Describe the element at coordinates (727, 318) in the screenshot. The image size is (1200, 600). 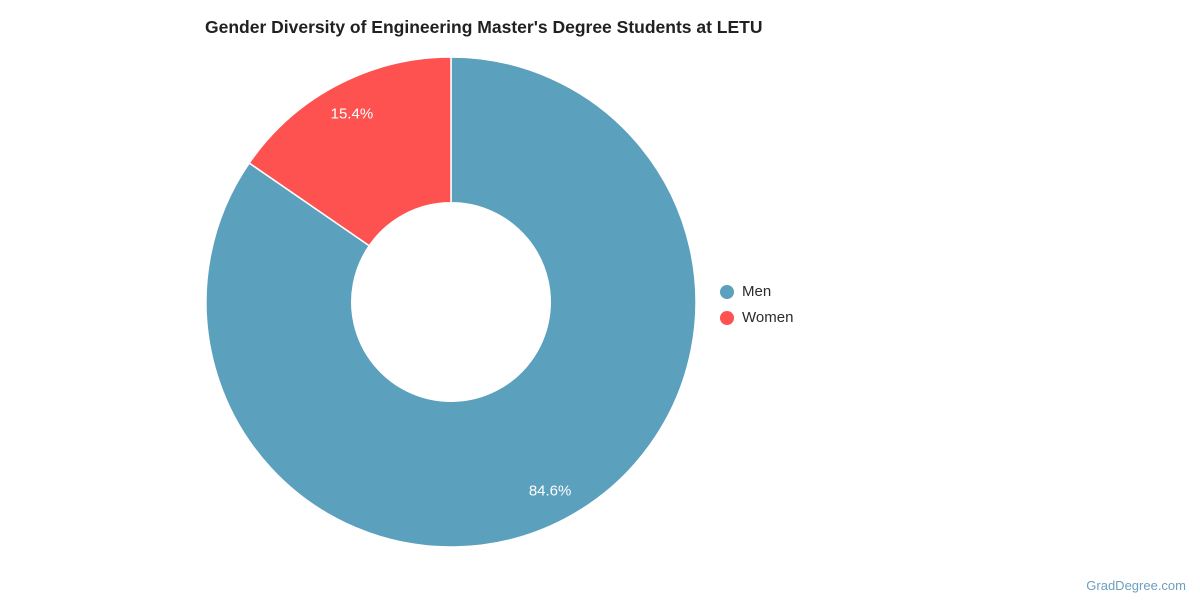
I see `legend-color-dot-women` at that location.